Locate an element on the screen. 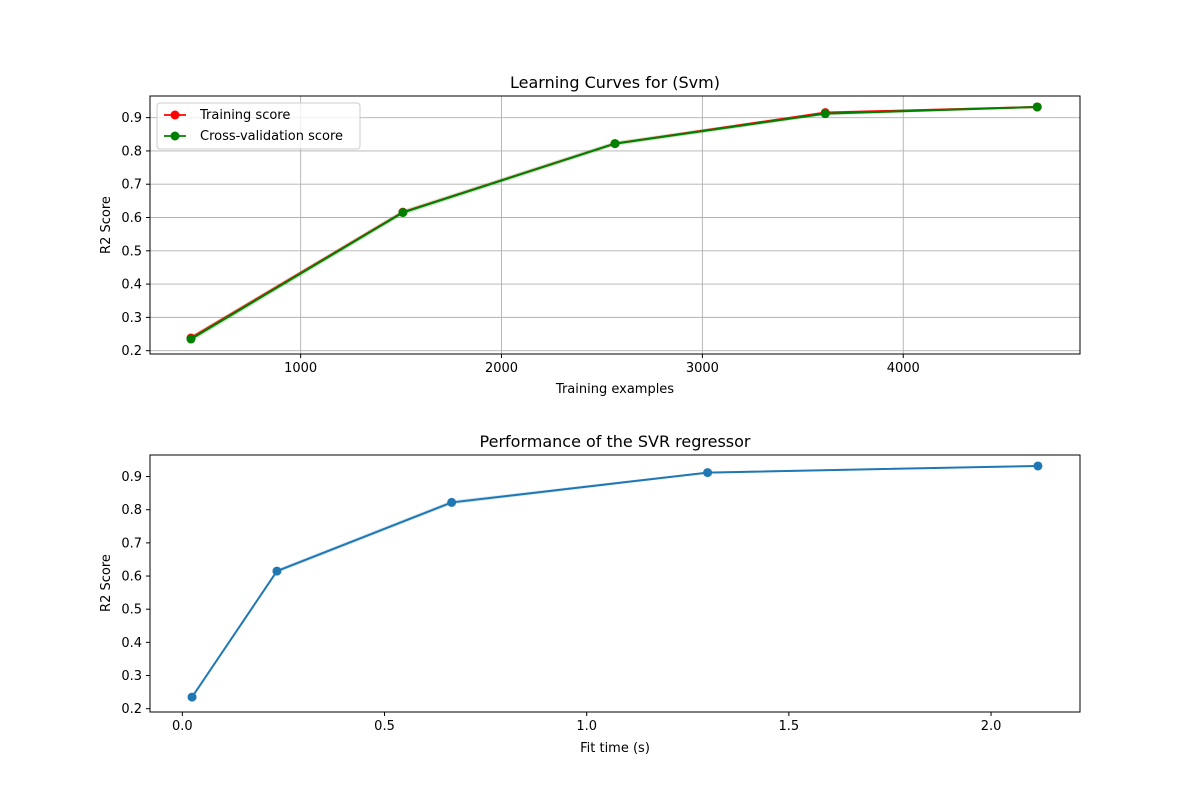  x-axis-label: Training examples is located at coordinates (614, 389).